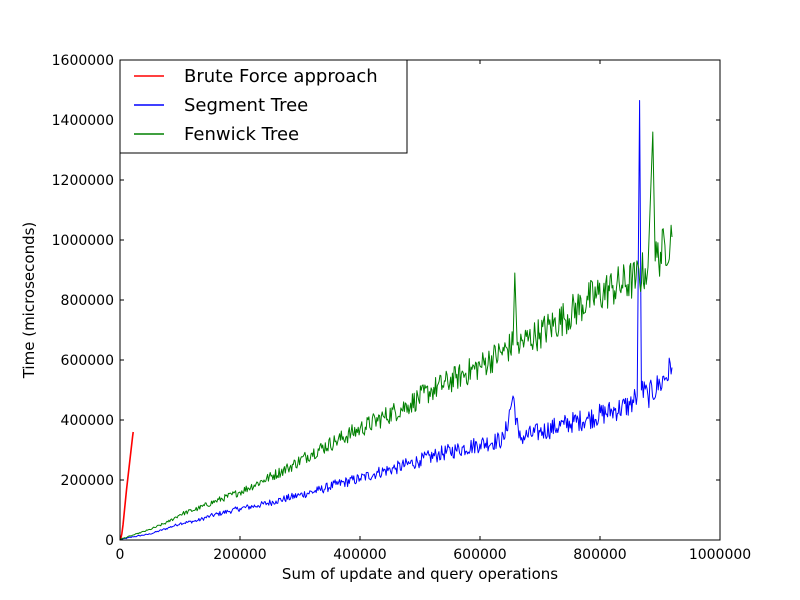 The width and height of the screenshot is (800, 600). I want to click on x-tick-label: 600000, so click(479, 555).